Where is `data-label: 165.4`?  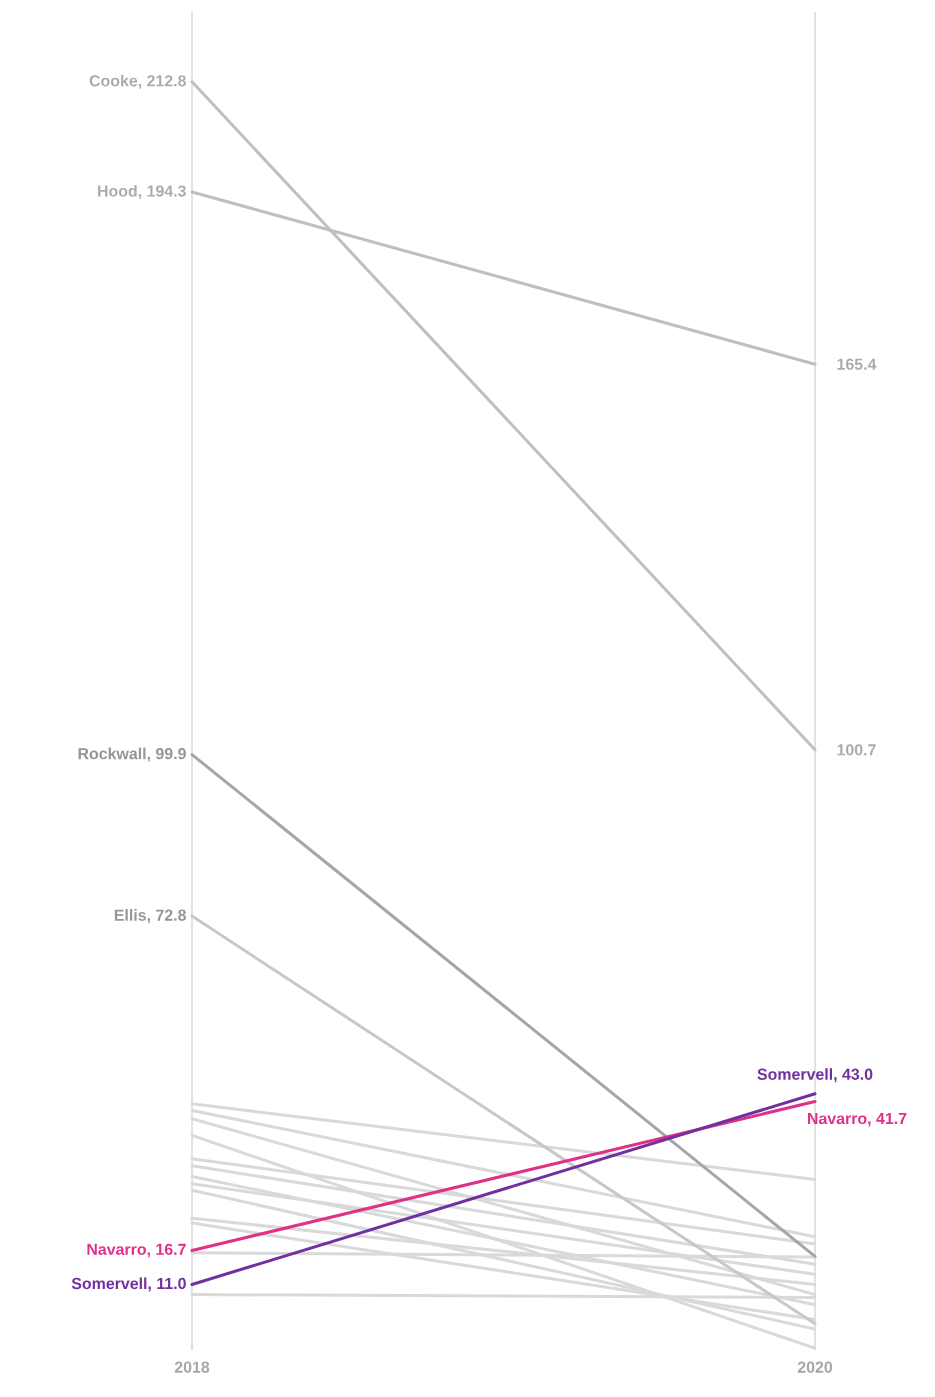 data-label: 165.4 is located at coordinates (857, 364).